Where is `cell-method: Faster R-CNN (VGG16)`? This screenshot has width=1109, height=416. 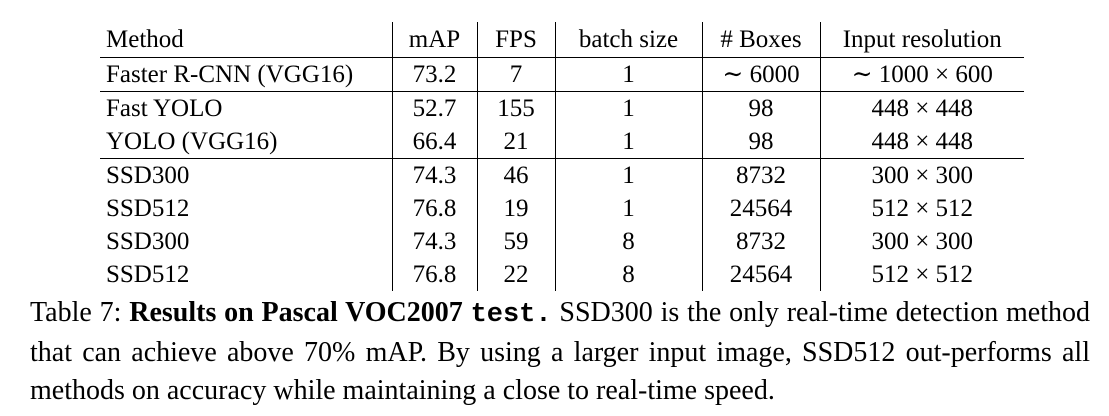 cell-method: Faster R-CNN (VGG16) is located at coordinates (230, 74).